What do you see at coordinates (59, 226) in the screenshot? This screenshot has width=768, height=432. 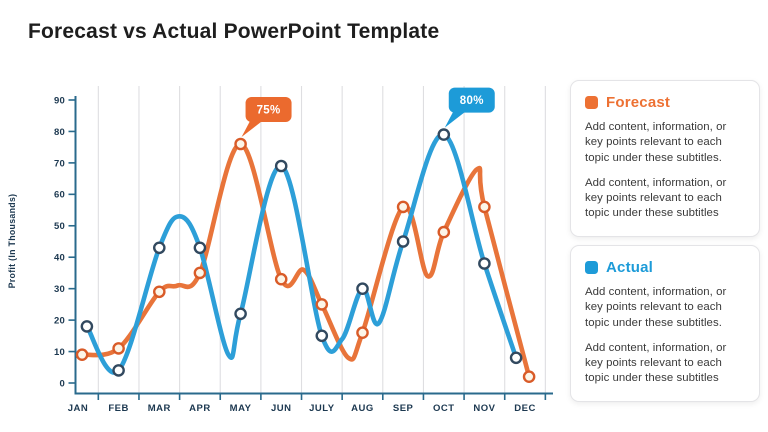 I see `y-tick-label: 50` at bounding box center [59, 226].